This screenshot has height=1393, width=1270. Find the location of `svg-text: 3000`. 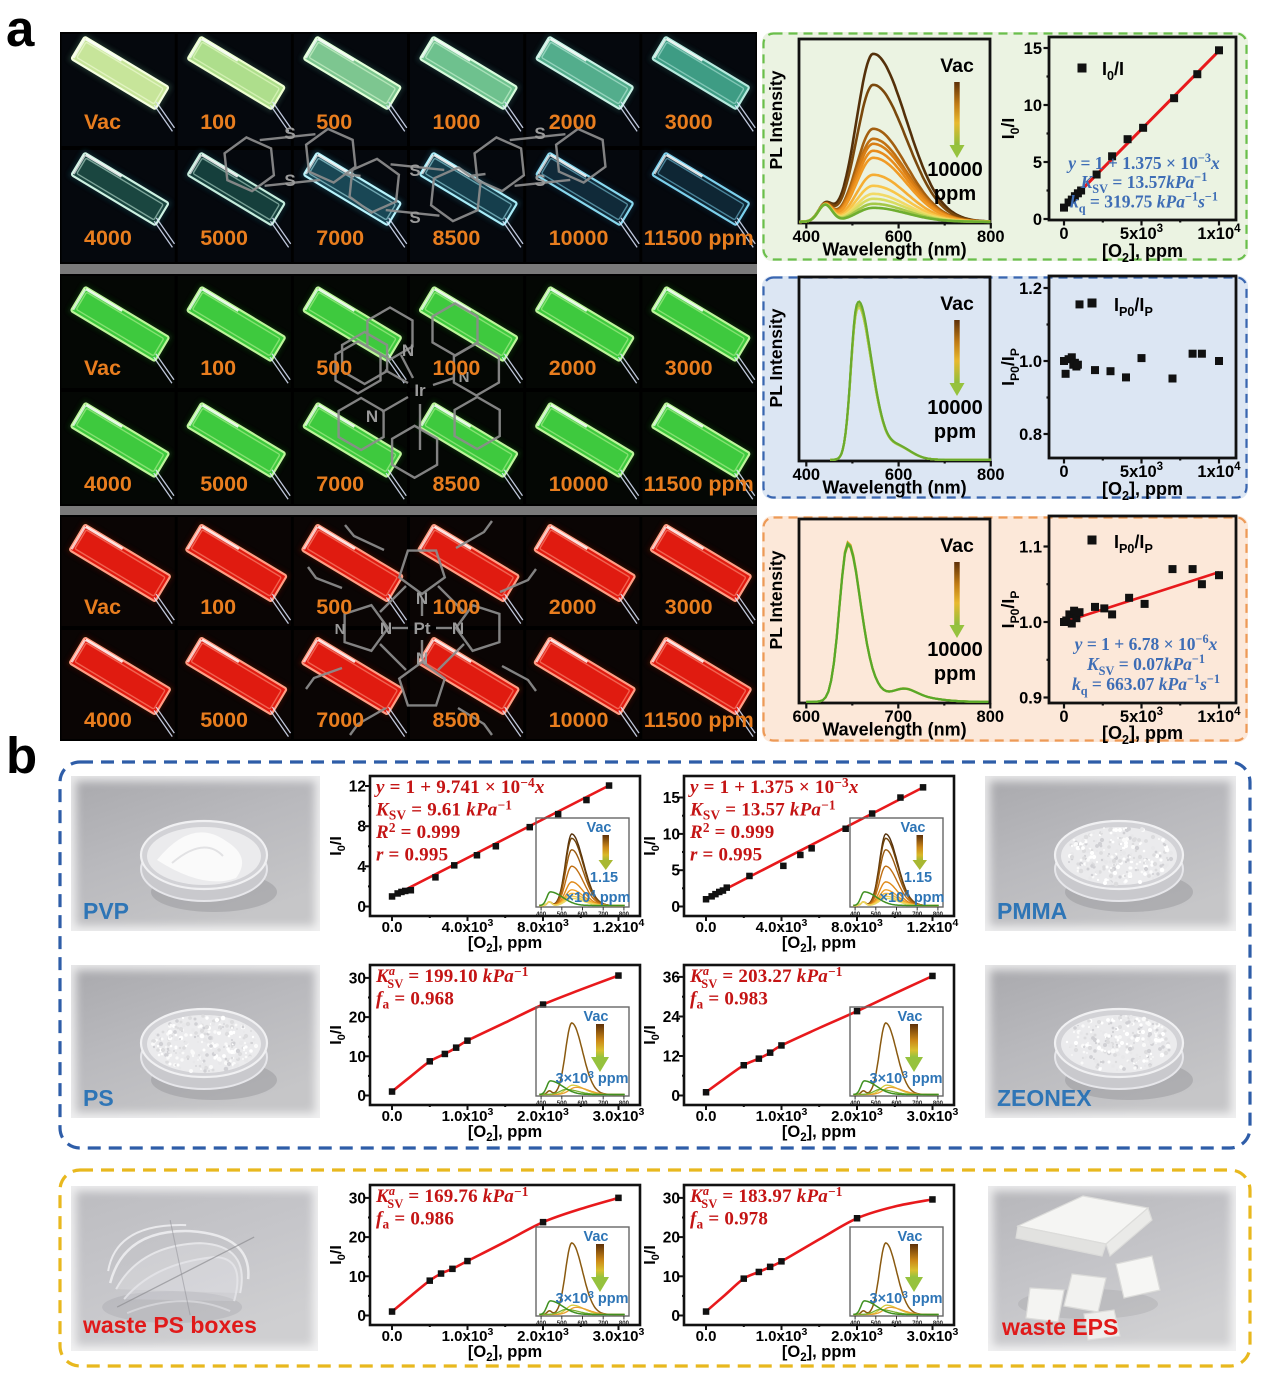

svg-text: 3000 is located at coordinates (689, 607).